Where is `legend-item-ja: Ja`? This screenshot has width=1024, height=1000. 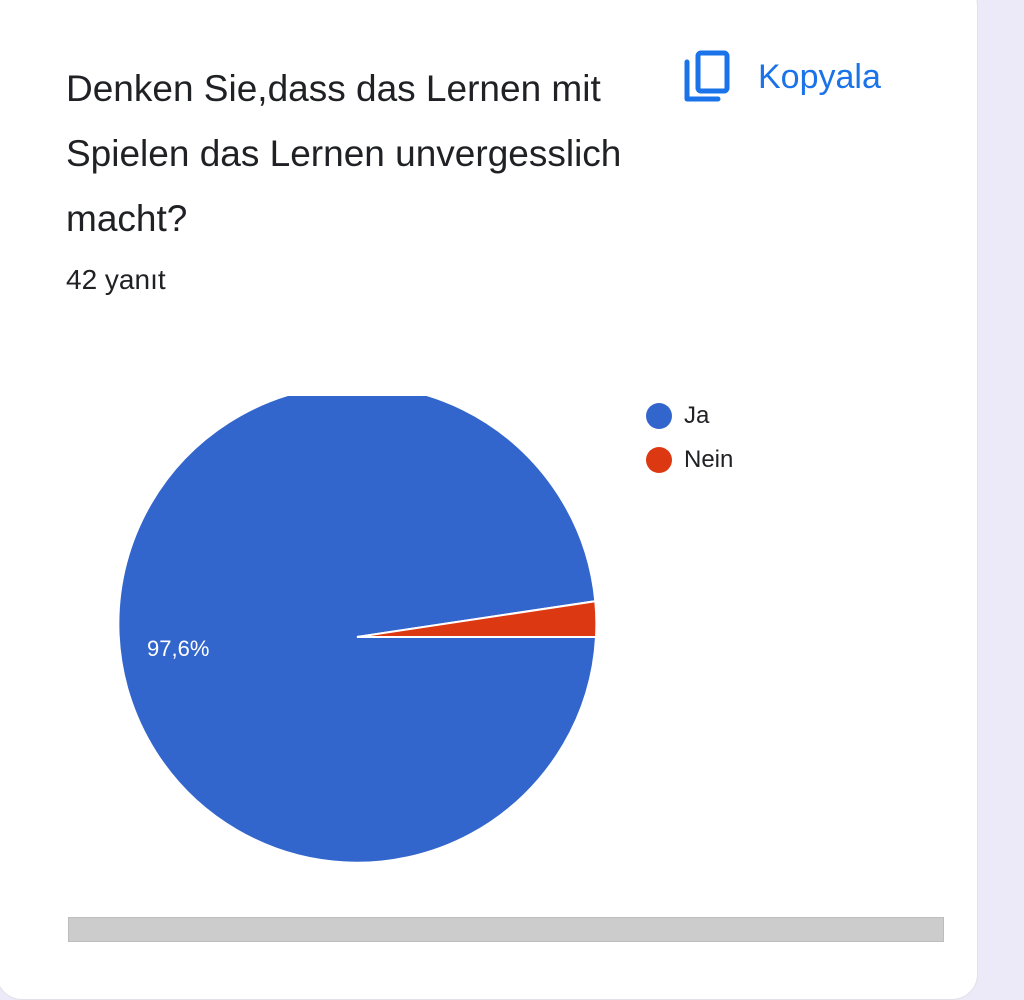 legend-item-ja: Ja is located at coordinates (689, 416).